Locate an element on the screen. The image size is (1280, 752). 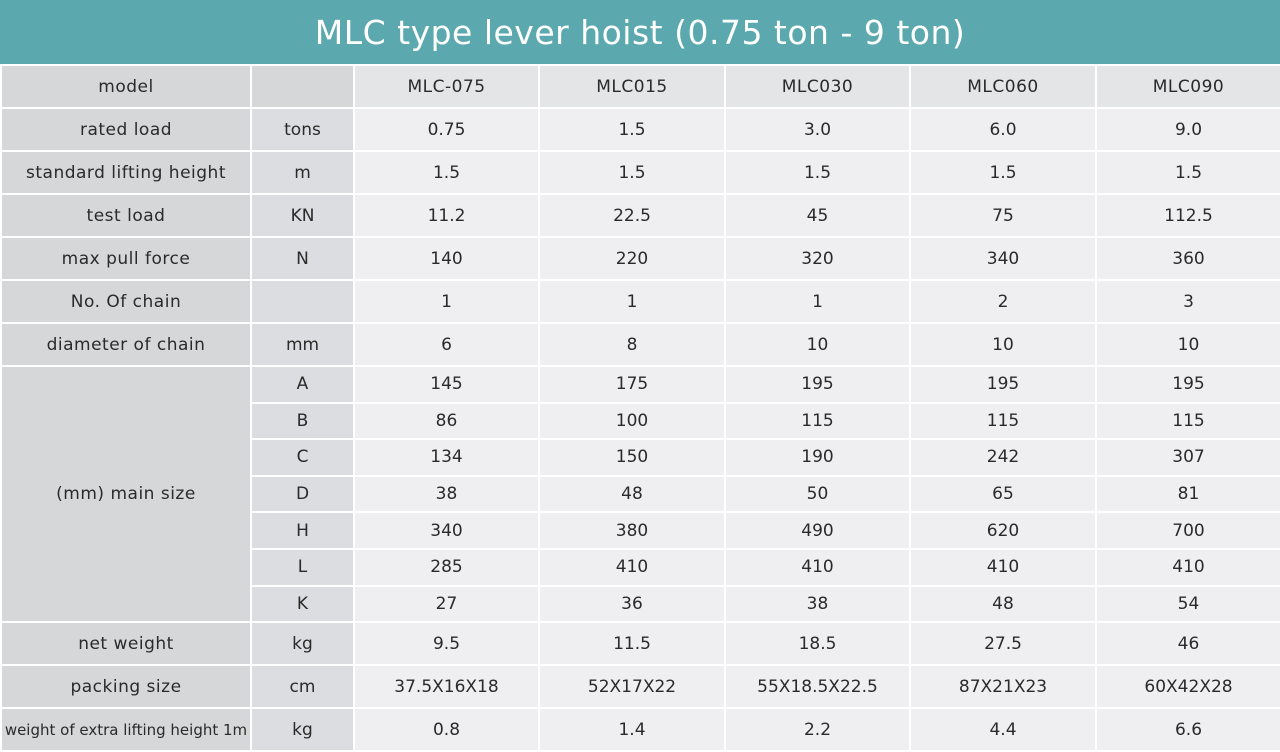
model-header: MLC015 is located at coordinates (632, 86).